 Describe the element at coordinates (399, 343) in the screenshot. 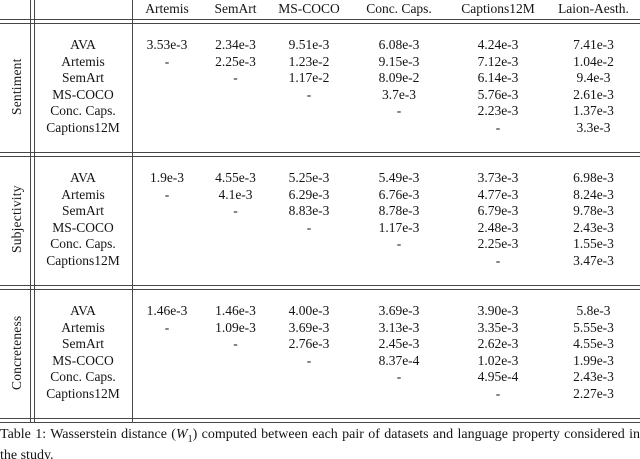

I see `table-cell: 2.45e-3` at that location.